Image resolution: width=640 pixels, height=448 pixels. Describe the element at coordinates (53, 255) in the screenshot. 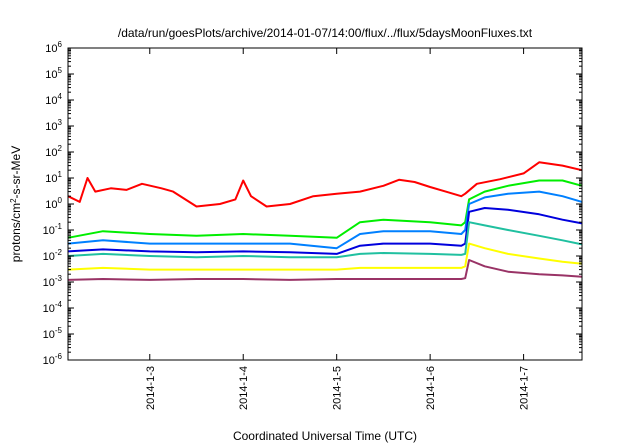

I see `y-tick-label: 10⁻²` at that location.